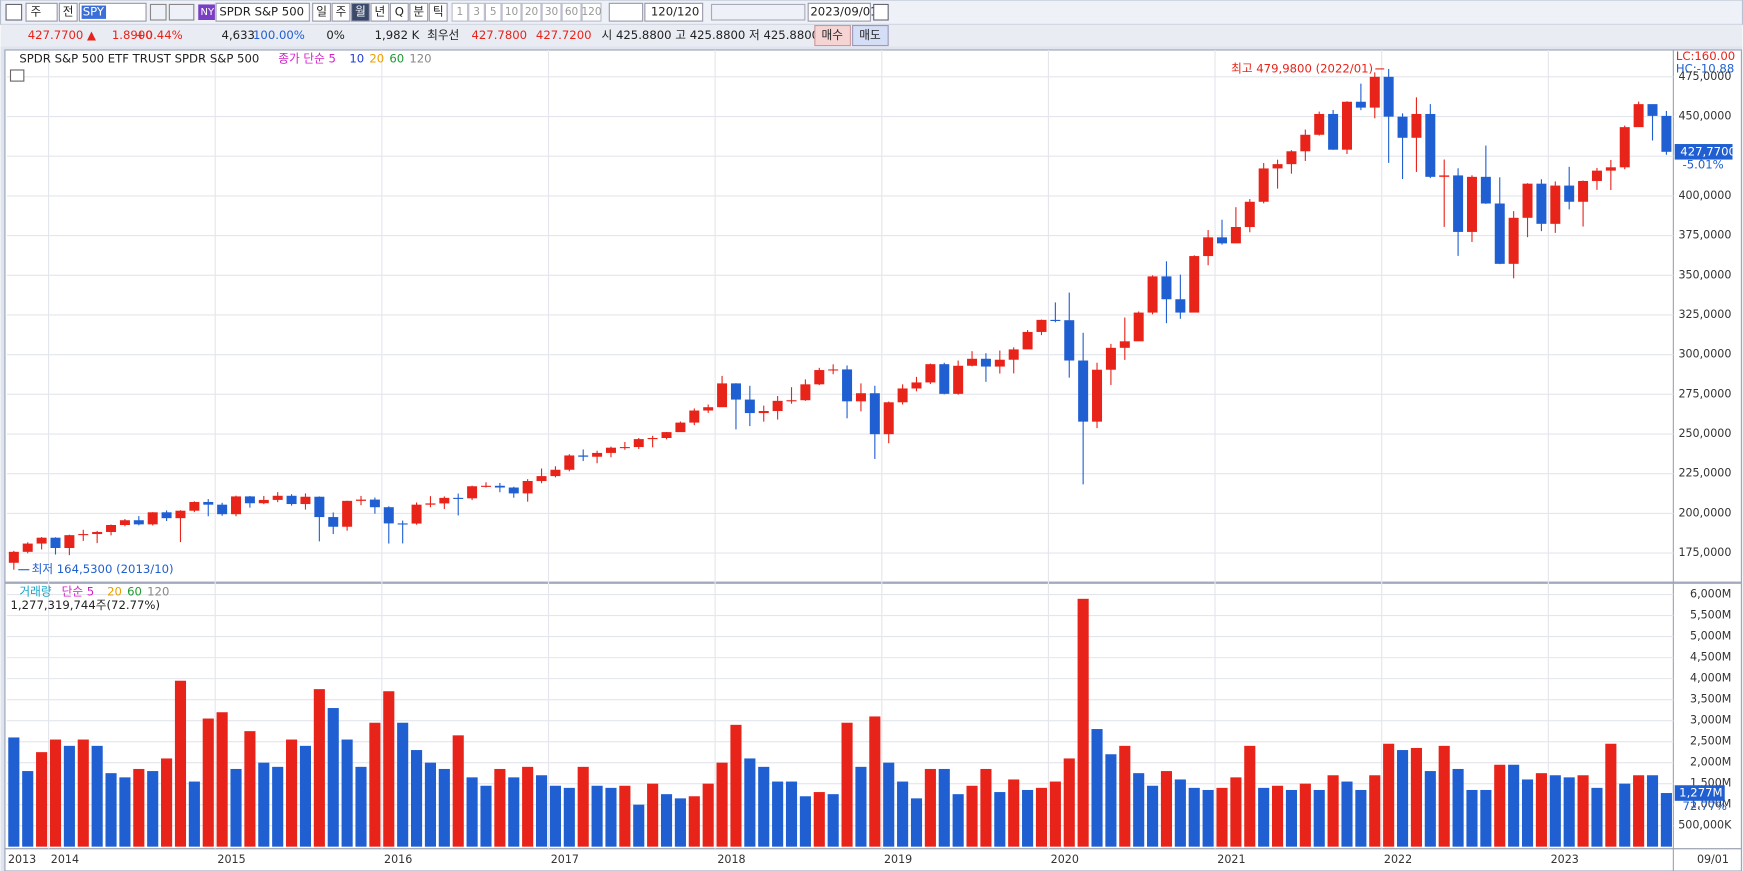  What do you see at coordinates (41, 12) in the screenshot?
I see `period-select` at bounding box center [41, 12].